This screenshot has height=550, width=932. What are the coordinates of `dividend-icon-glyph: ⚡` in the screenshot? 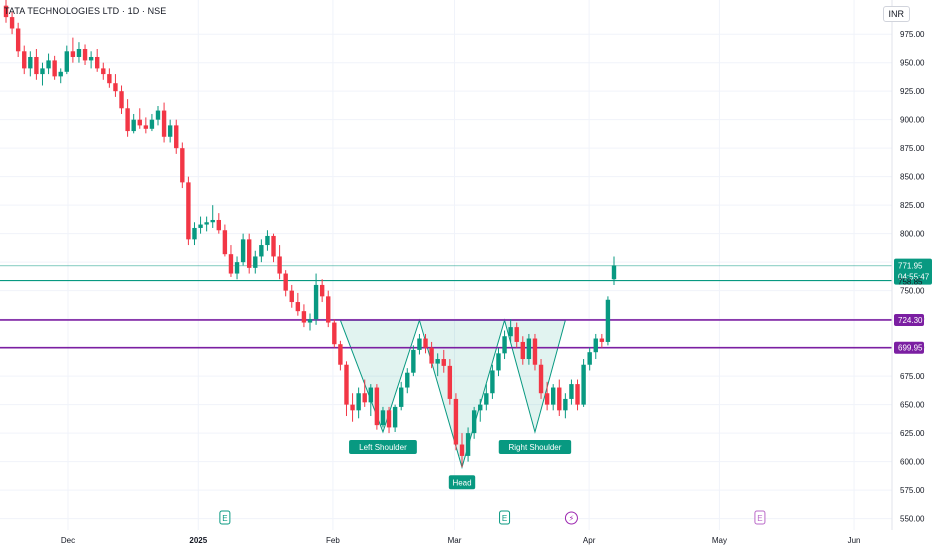 It's located at (572, 518).